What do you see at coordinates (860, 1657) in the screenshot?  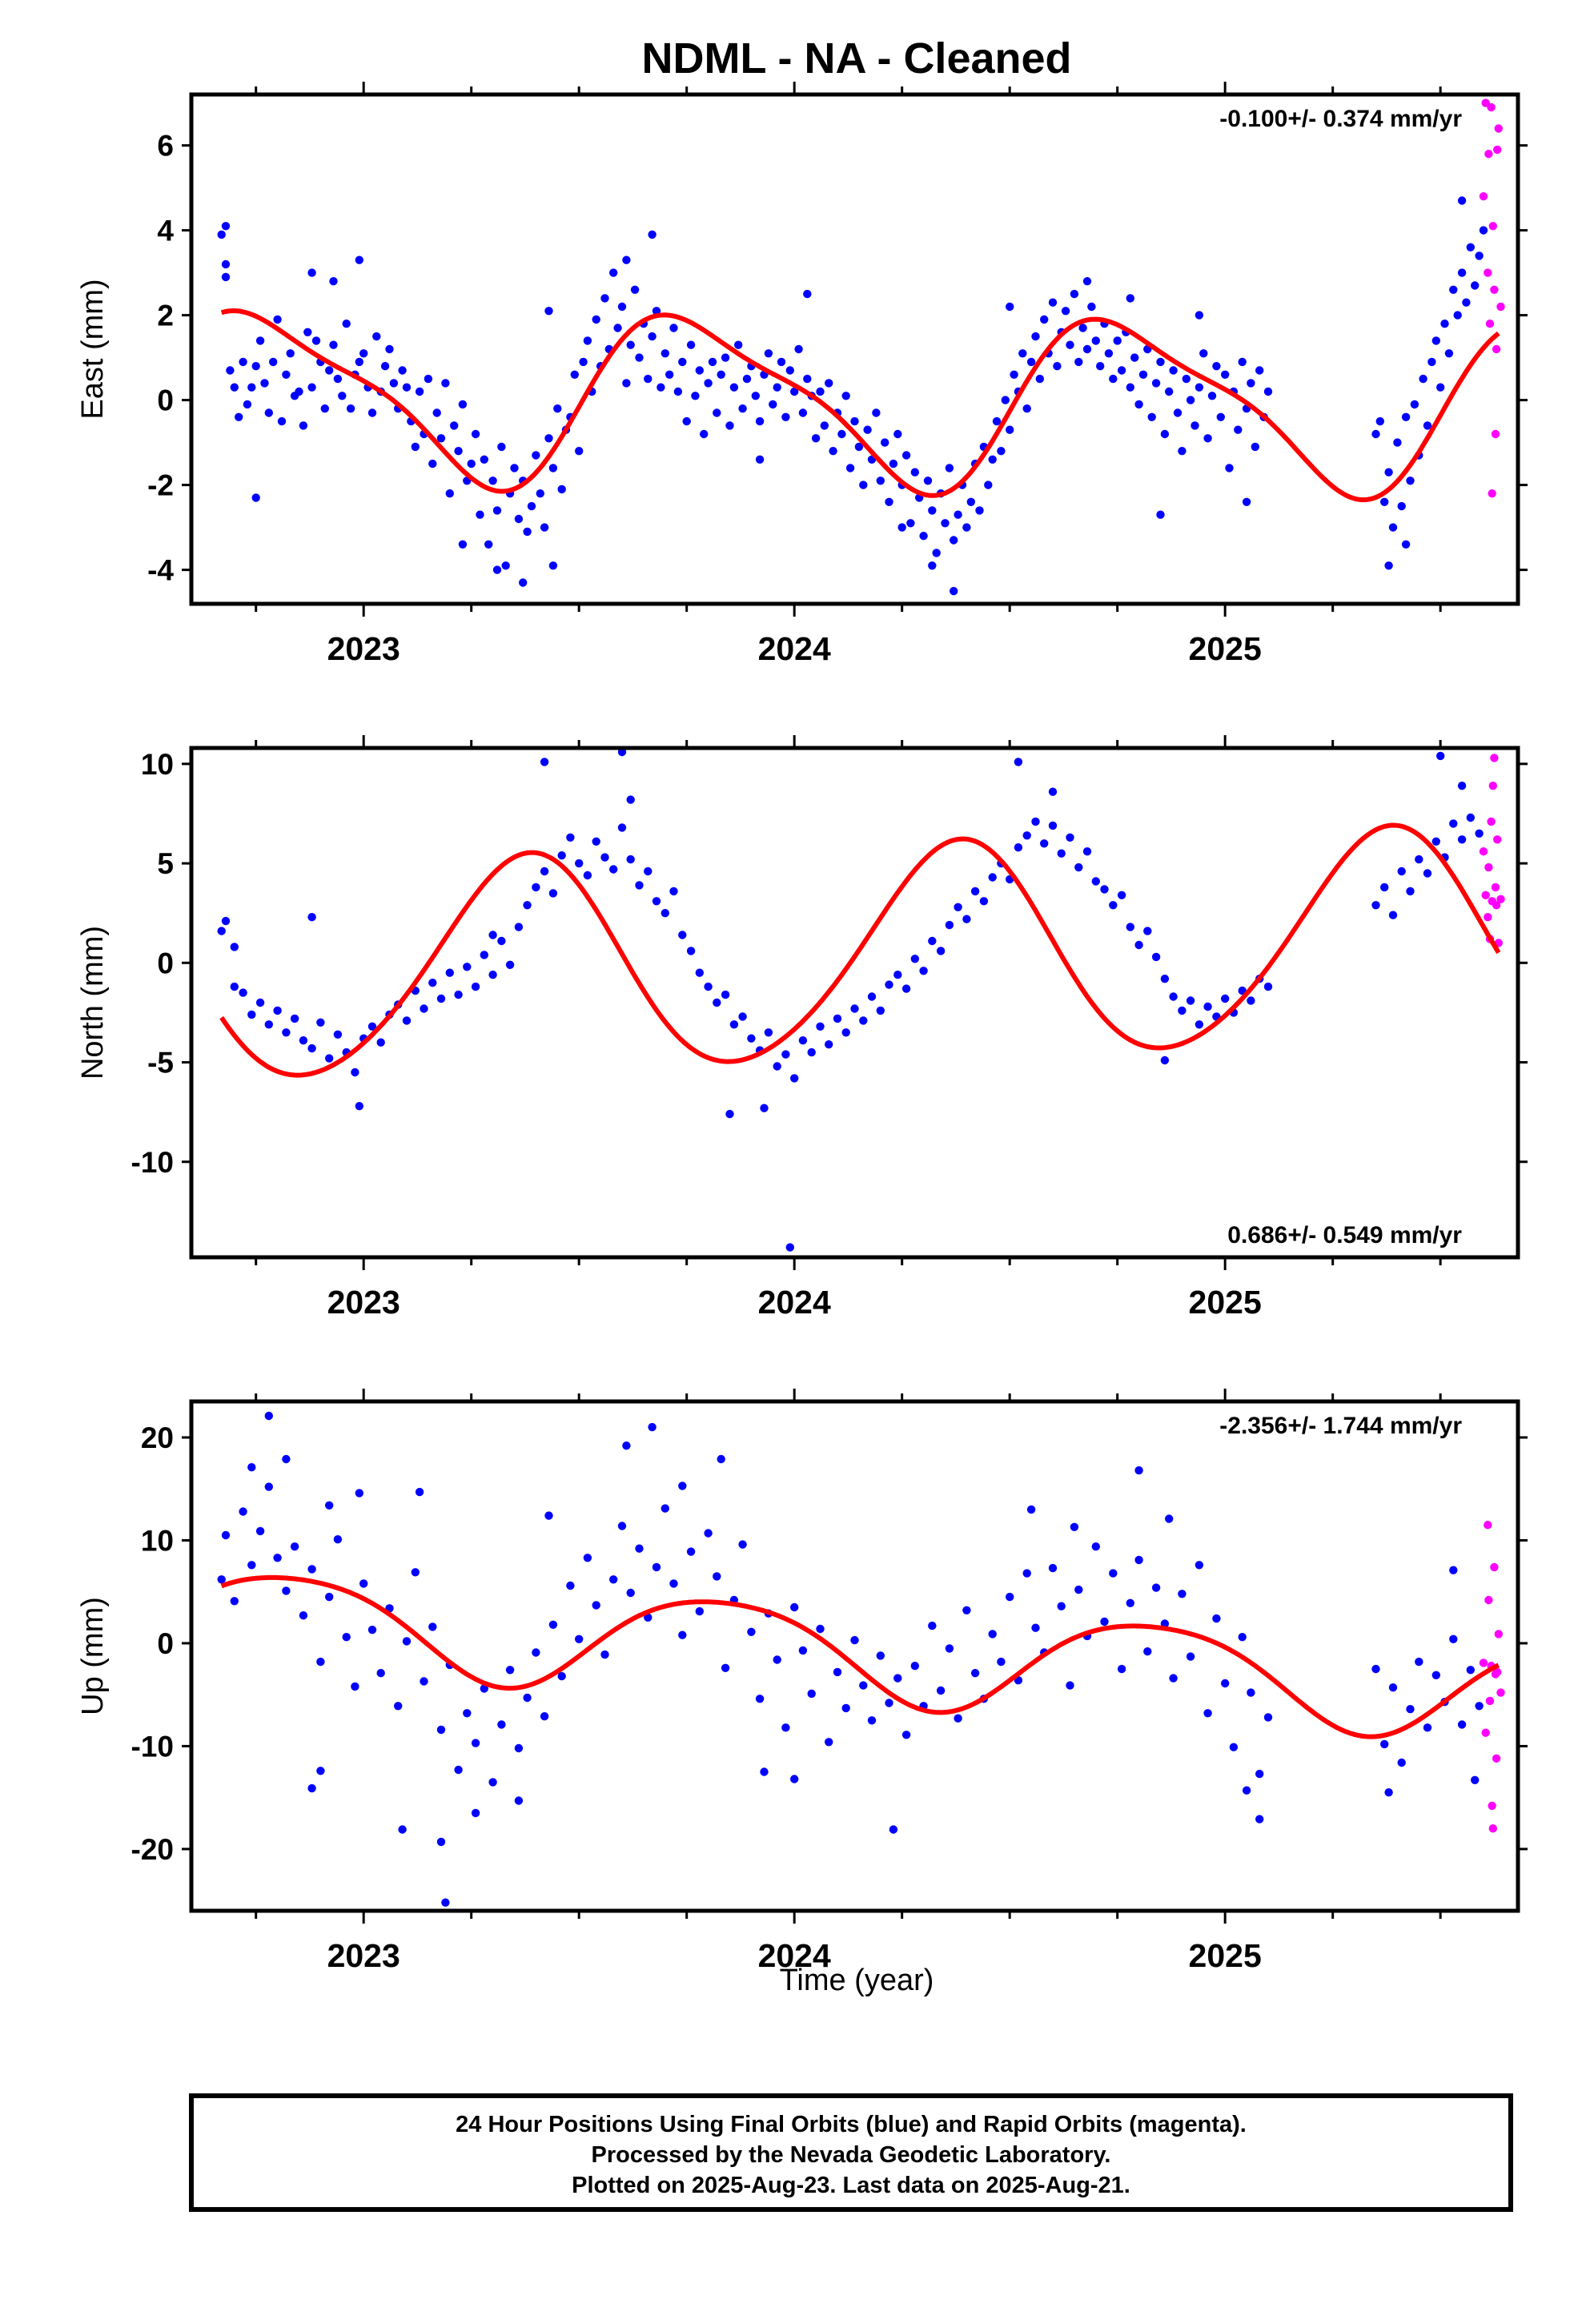 I see `up-fit-curve` at bounding box center [860, 1657].